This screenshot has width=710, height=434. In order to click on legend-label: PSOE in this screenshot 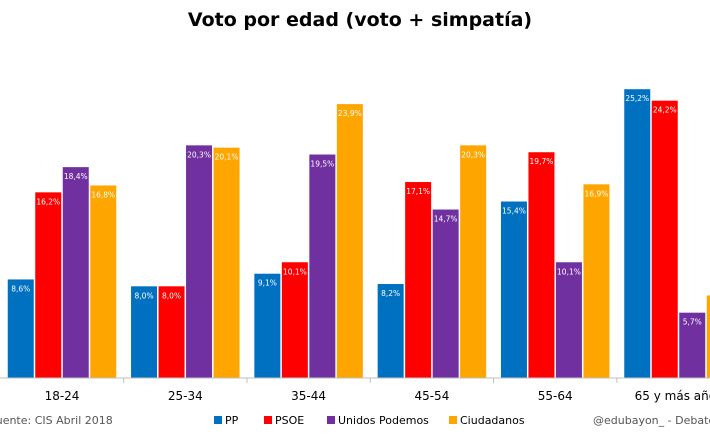, I will do `click(289, 420)`.